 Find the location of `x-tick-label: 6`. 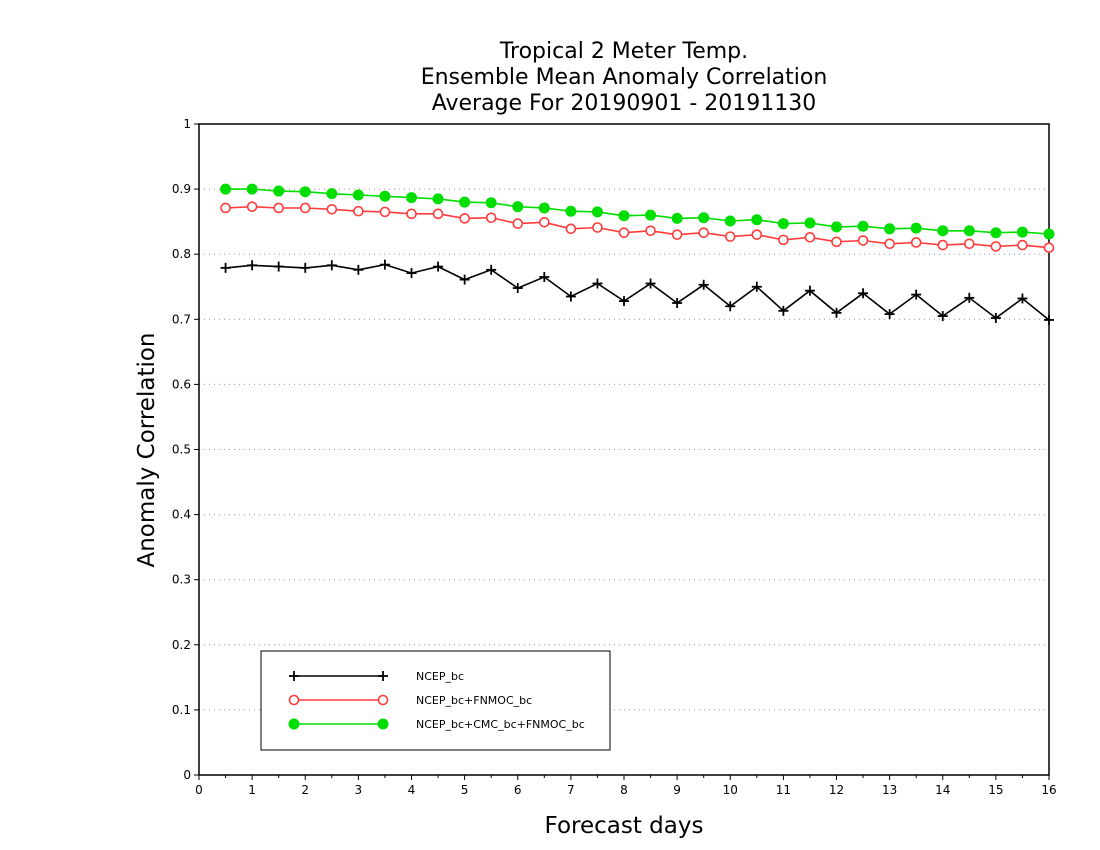

x-tick-label: 6 is located at coordinates (518, 790).